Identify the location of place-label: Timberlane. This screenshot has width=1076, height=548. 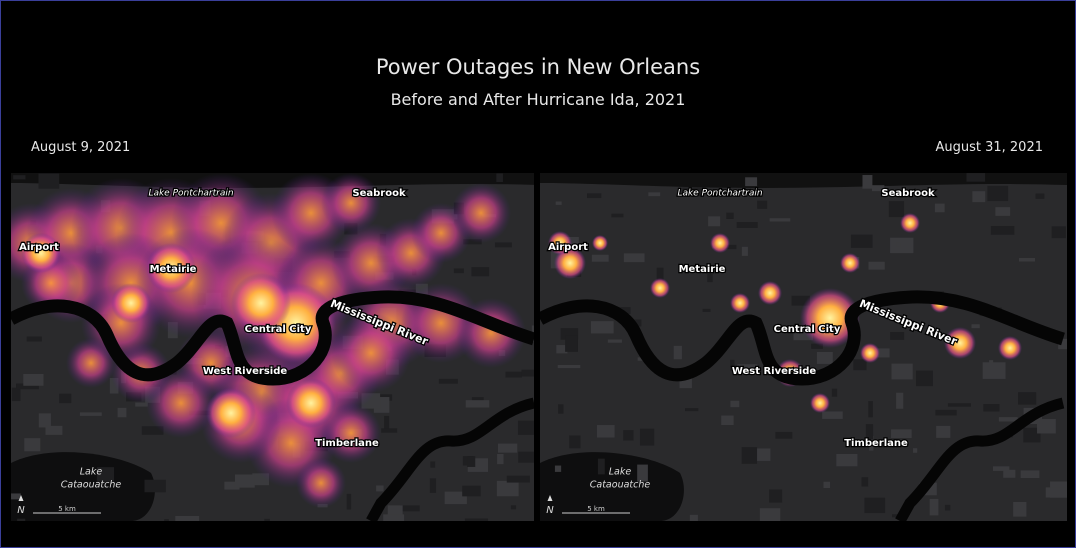
(876, 443).